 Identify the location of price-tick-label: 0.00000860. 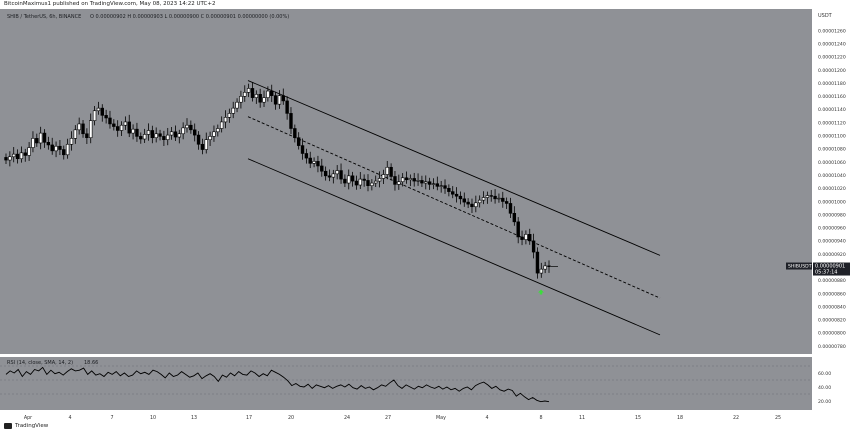
(832, 294).